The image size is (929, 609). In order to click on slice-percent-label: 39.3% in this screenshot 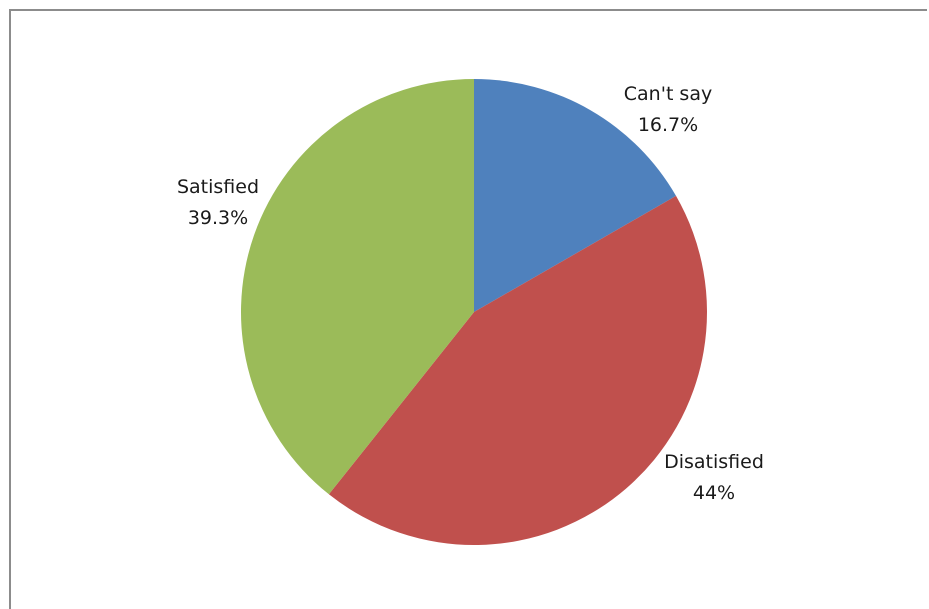, I will do `click(218, 218)`.